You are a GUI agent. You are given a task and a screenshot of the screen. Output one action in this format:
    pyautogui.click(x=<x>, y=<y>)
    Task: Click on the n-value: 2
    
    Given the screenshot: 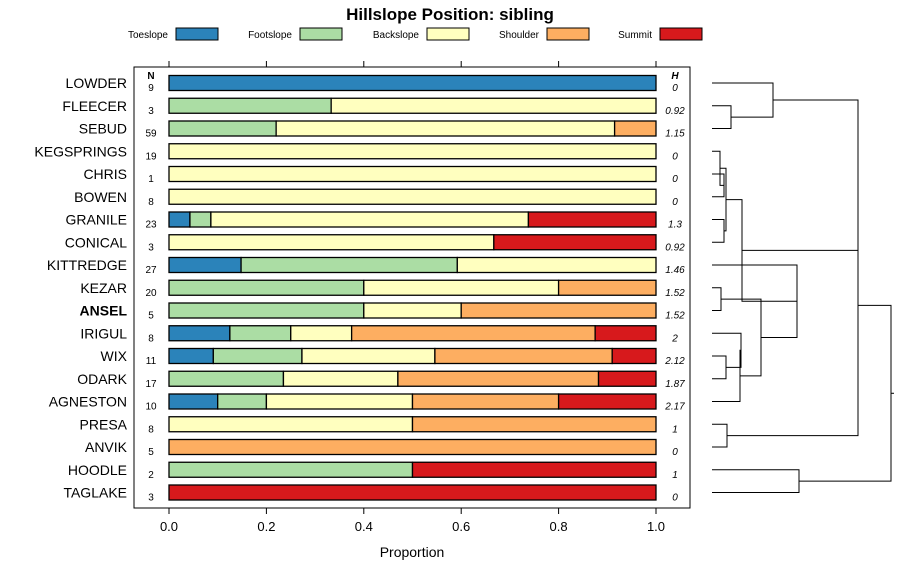 What is the action you would take?
    pyautogui.click(x=151, y=475)
    